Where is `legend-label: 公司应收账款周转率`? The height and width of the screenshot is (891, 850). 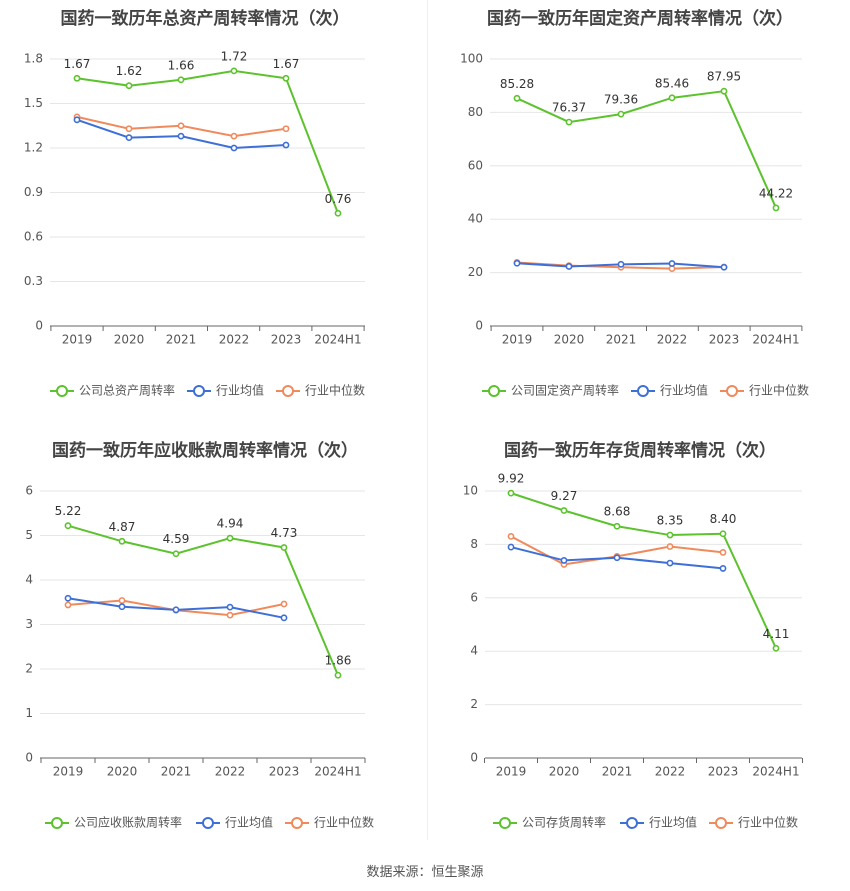
legend-label: 公司应收账款周转率 is located at coordinates (128, 822).